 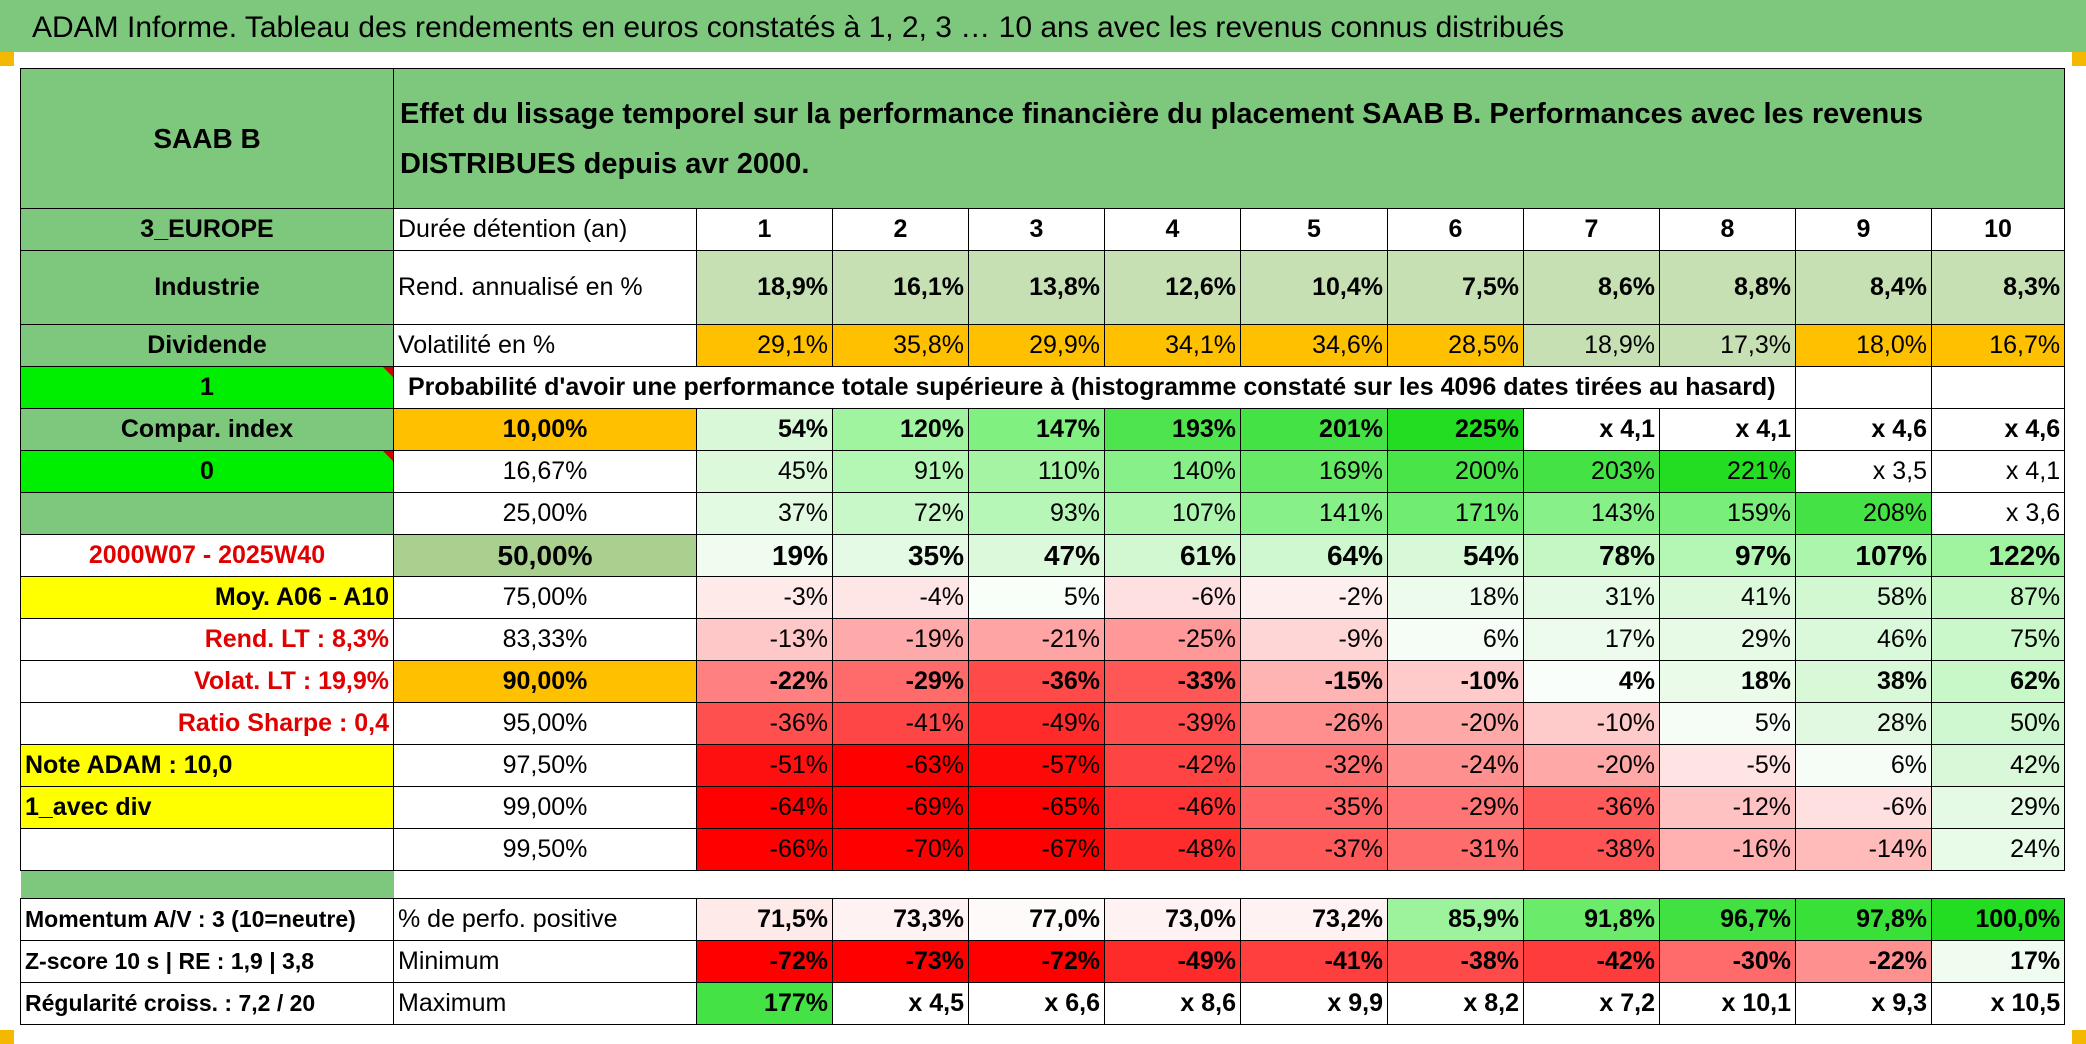 What do you see at coordinates (764, 513) in the screenshot?
I see `prob-cell: 37%` at bounding box center [764, 513].